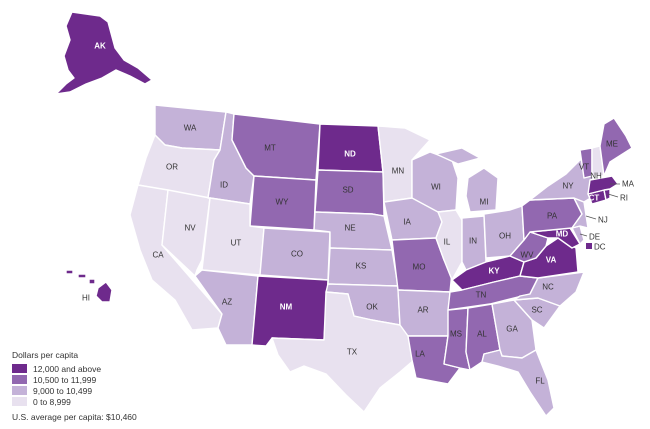 The width and height of the screenshot is (650, 429). I want to click on label-al: AL, so click(482, 334).